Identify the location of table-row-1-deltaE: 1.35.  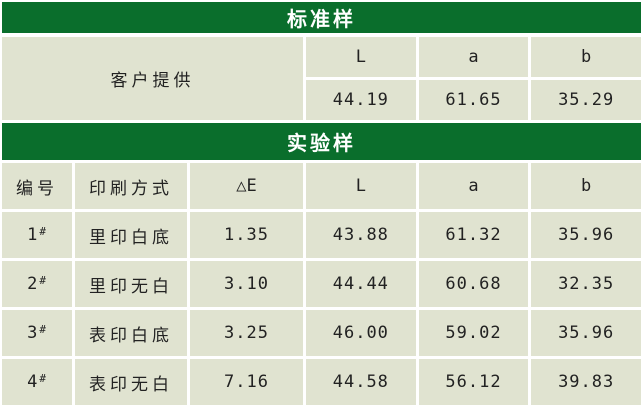
(246, 235).